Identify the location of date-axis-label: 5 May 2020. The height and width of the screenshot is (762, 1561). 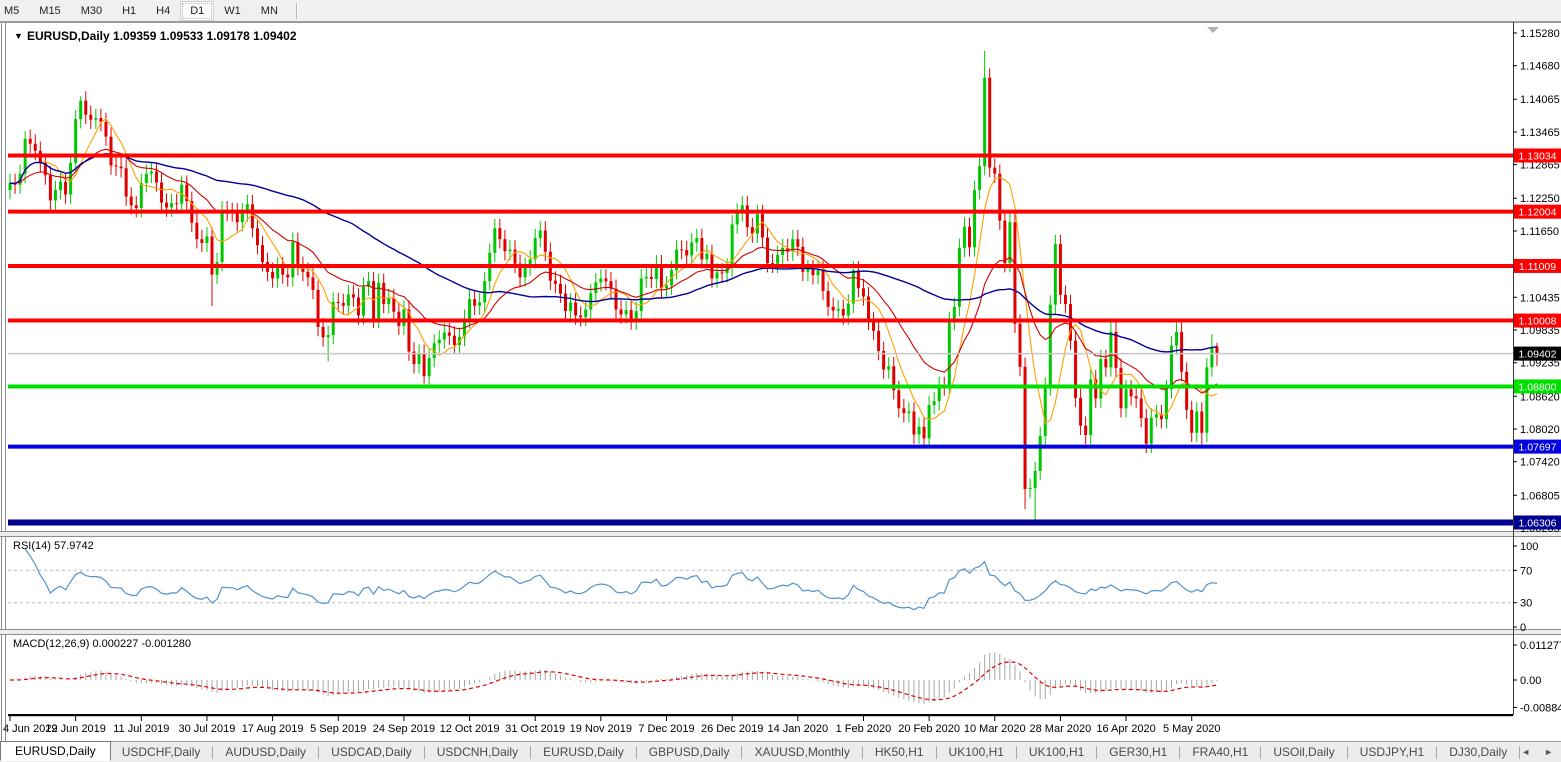
(1191, 729).